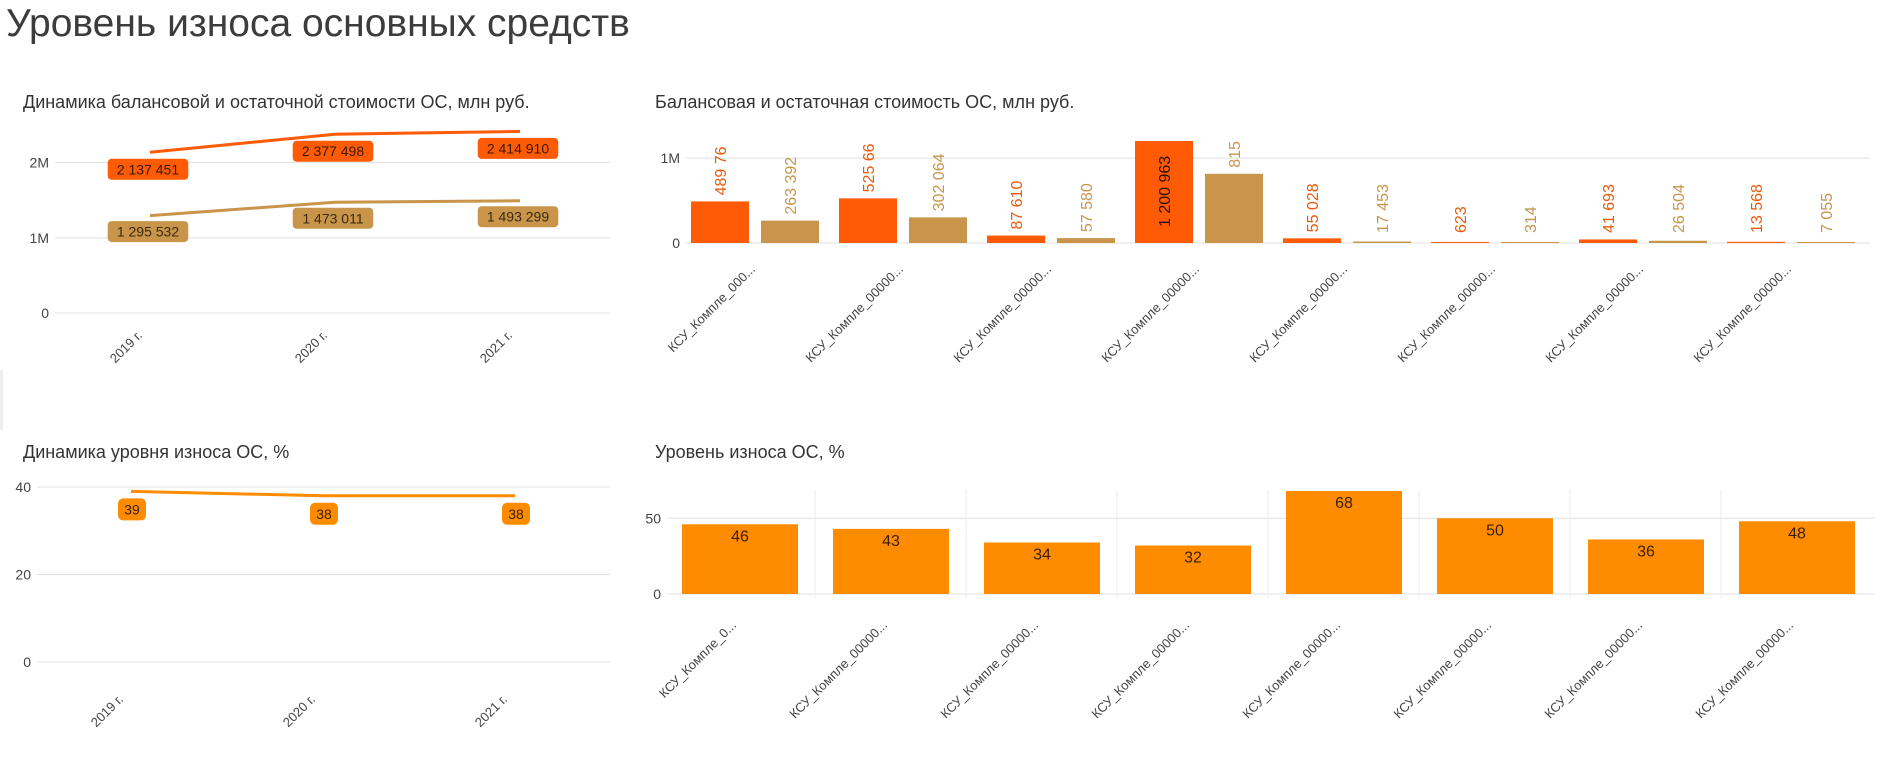  I want to click on value-dynamics-s1-label-1-badge, so click(333, 218).